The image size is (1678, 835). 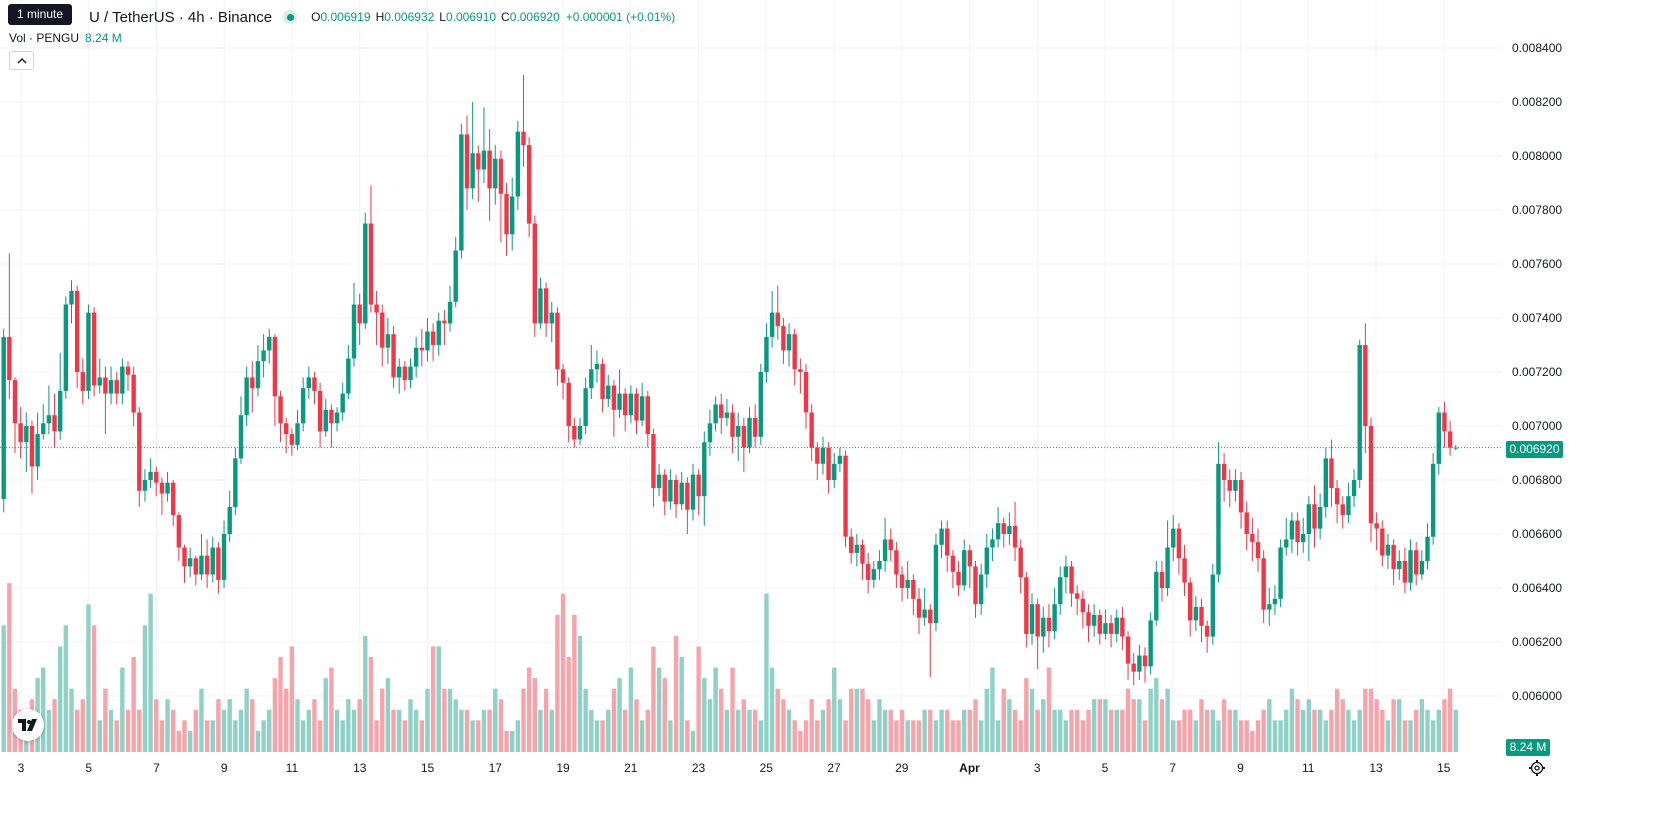 I want to click on gear-icon, so click(x=1537, y=768).